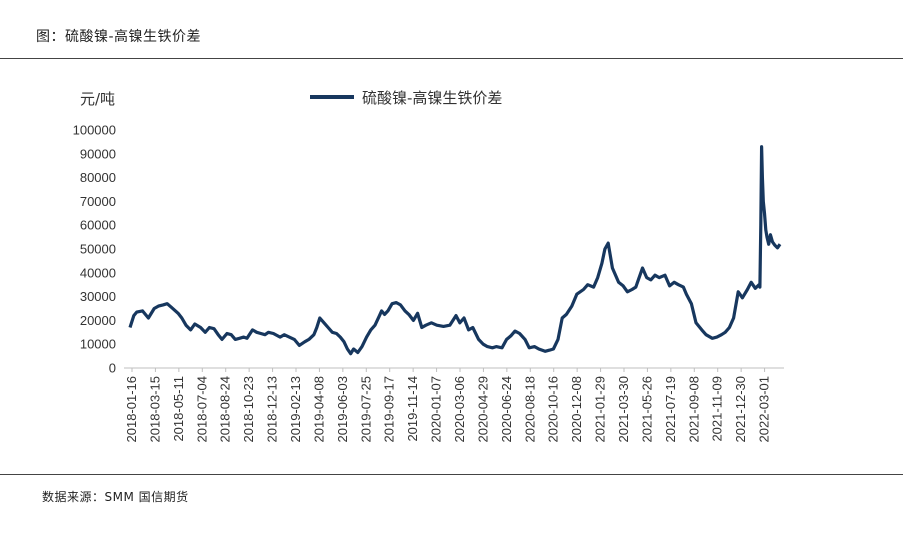 This screenshot has width=903, height=536. I want to click on y-tick-label: 90000, so click(98, 153).